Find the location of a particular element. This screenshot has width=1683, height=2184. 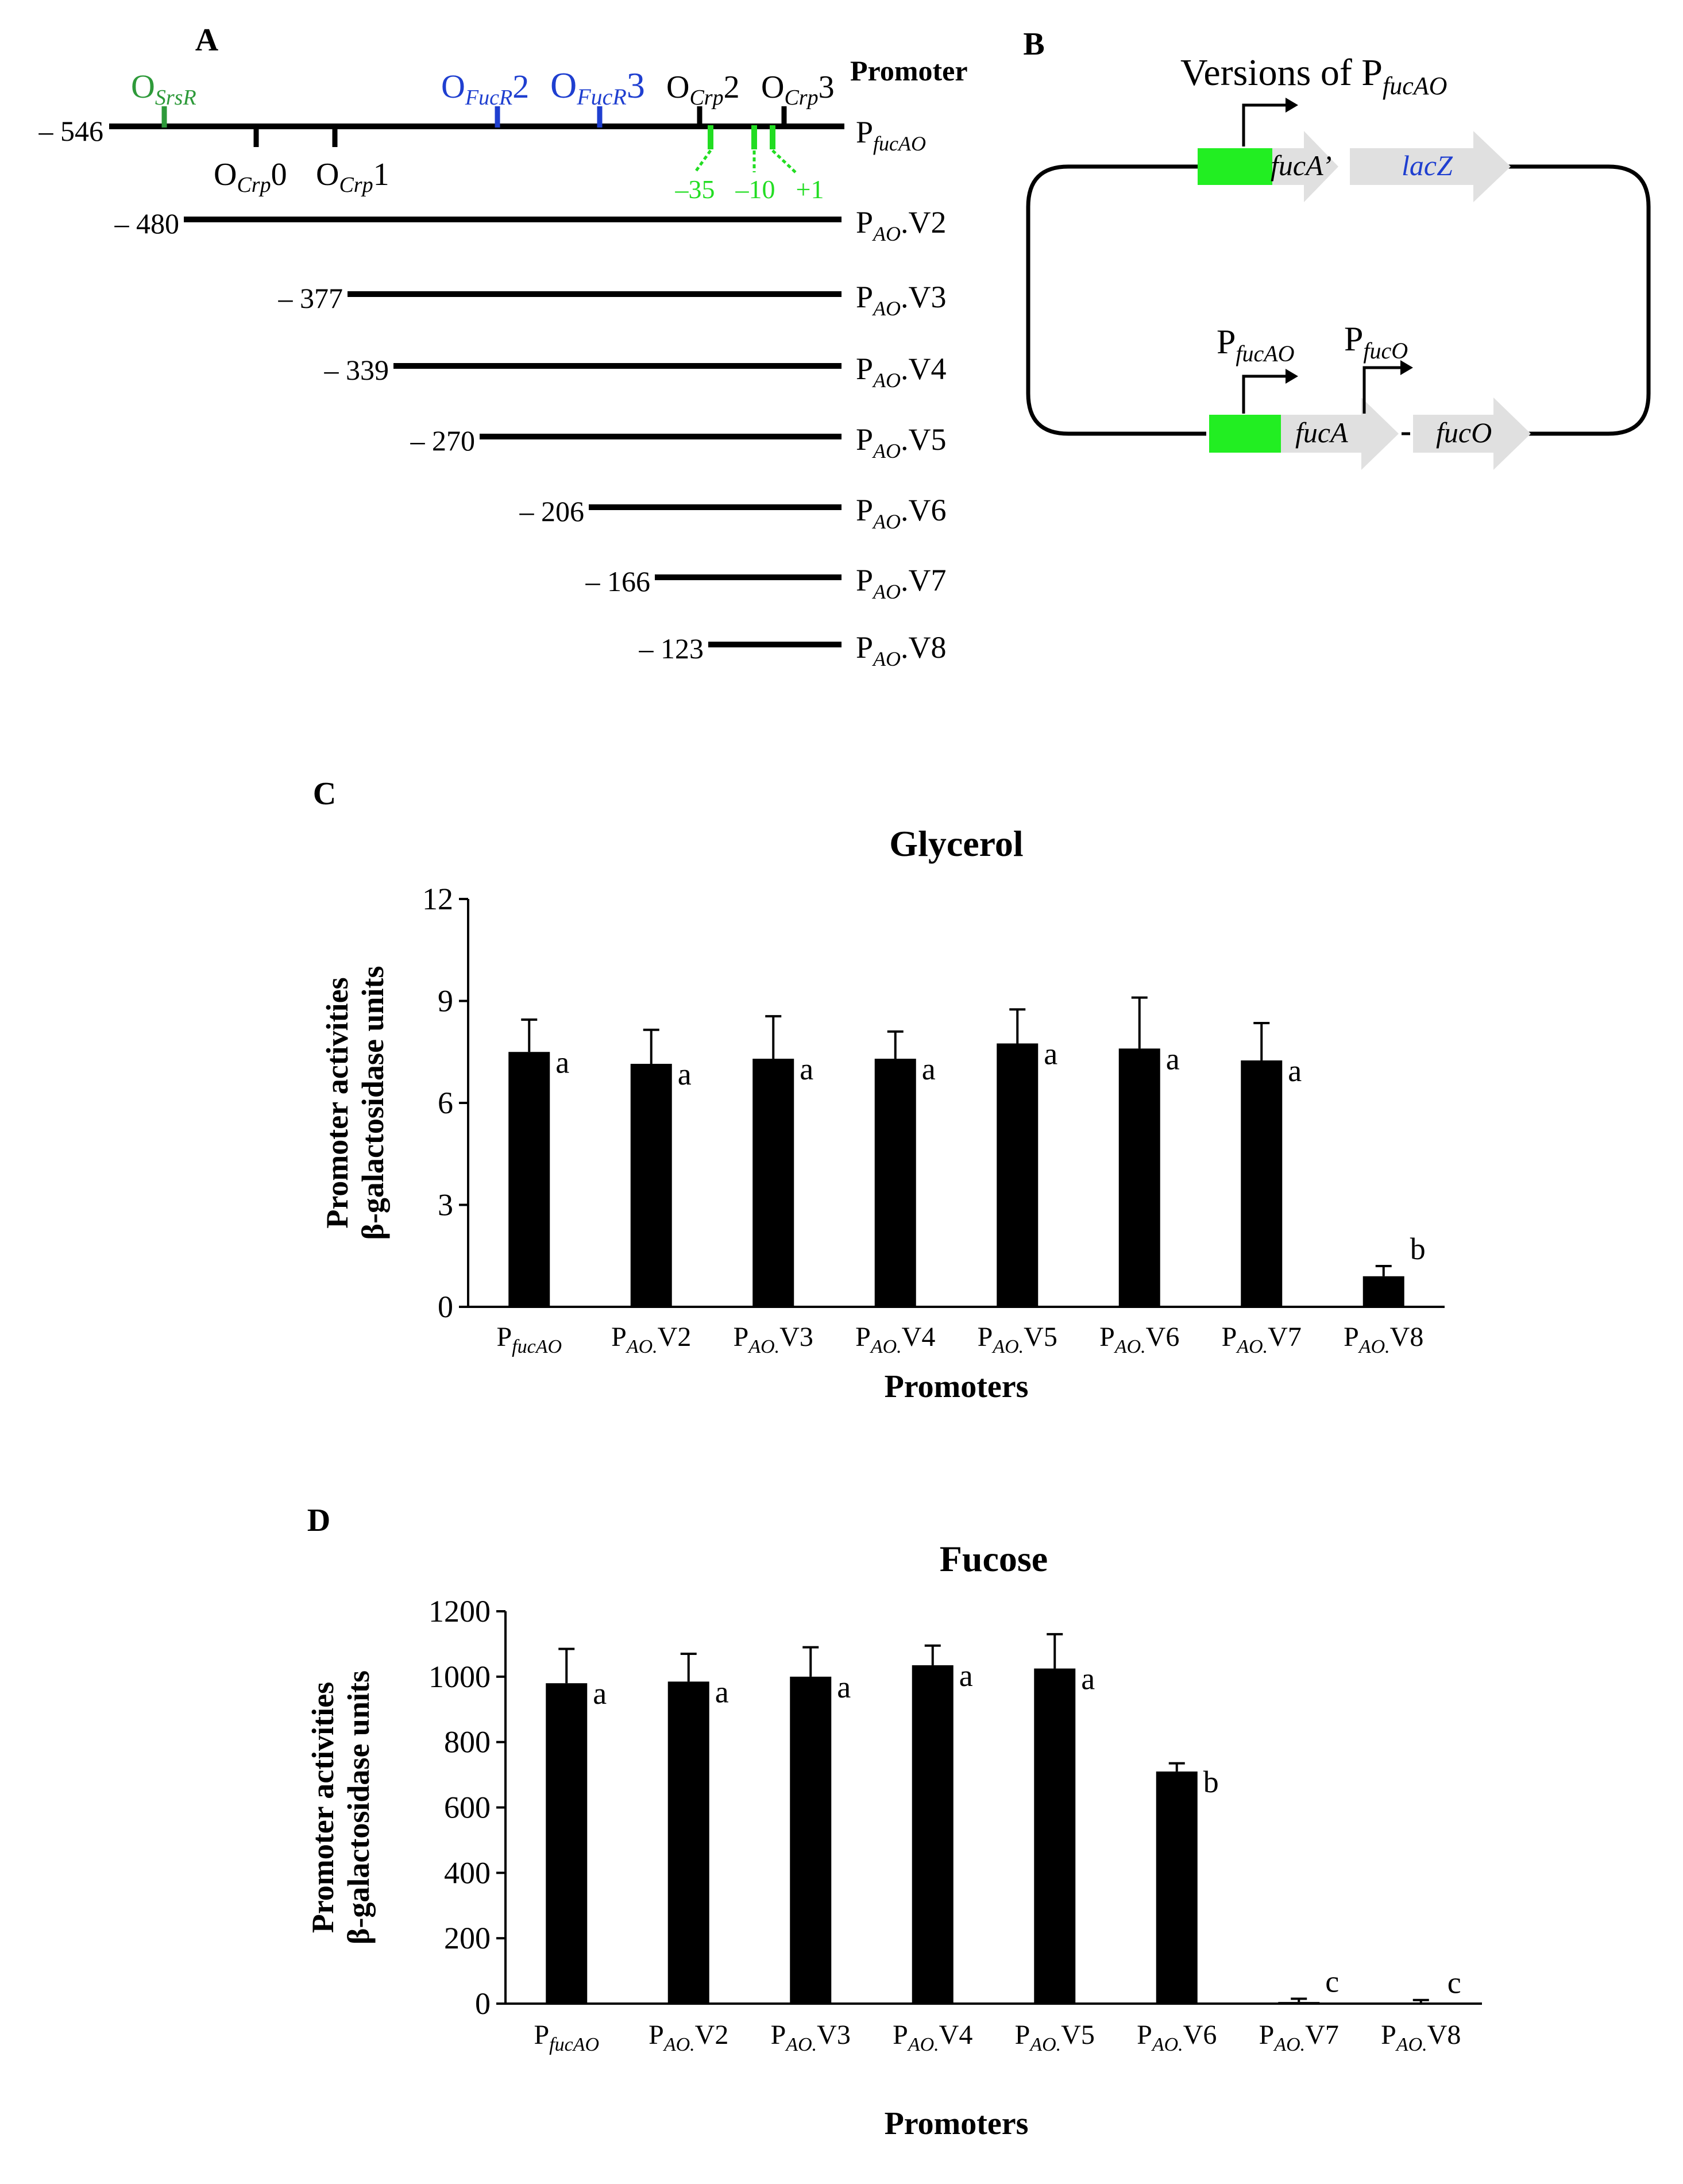

minus10-label: –10 is located at coordinates (755, 190).